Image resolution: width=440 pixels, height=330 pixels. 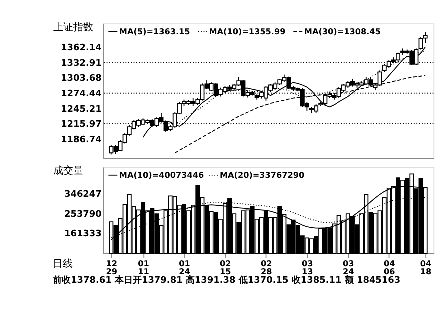 I want to click on candlestick, so click(x=111, y=150).